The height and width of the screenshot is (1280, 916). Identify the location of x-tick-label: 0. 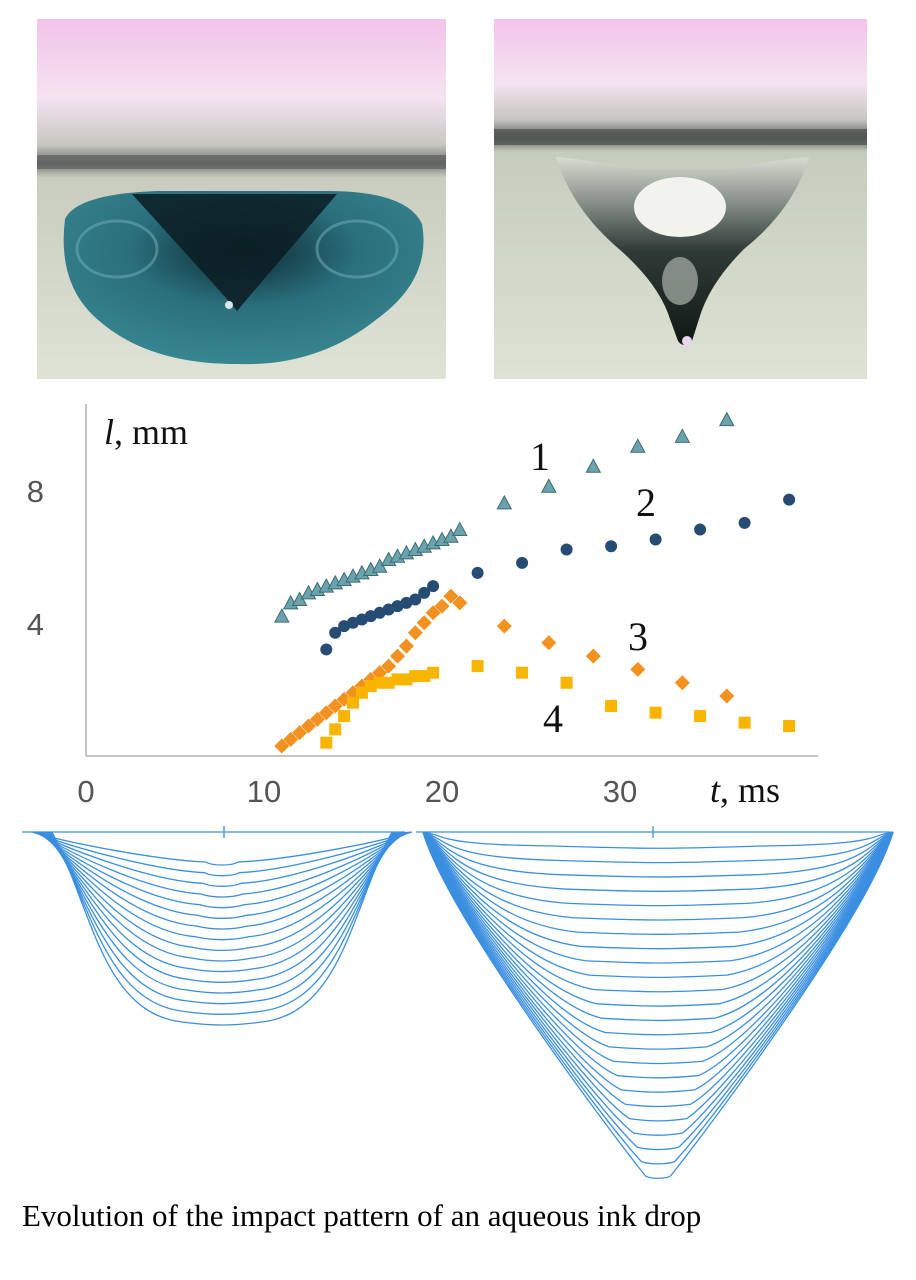
(85, 791).